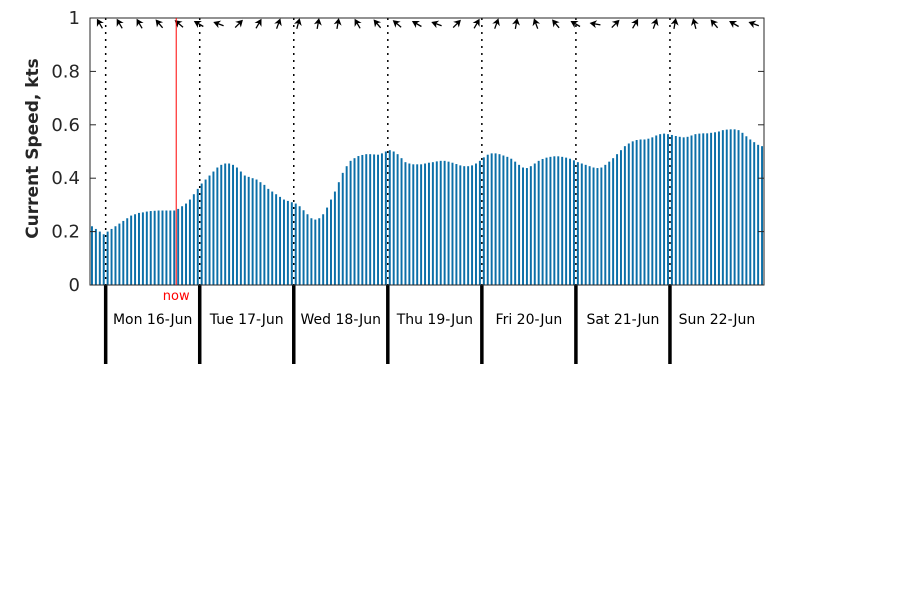 The width and height of the screenshot is (900, 600). Describe the element at coordinates (33, 148) in the screenshot. I see `y-axis-label: Current Speed, kts` at that location.